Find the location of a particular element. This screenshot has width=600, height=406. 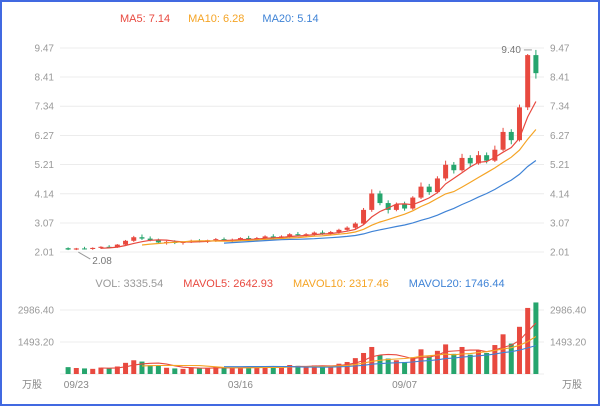

volume-tick-left: 1493.20 is located at coordinates (36, 342).